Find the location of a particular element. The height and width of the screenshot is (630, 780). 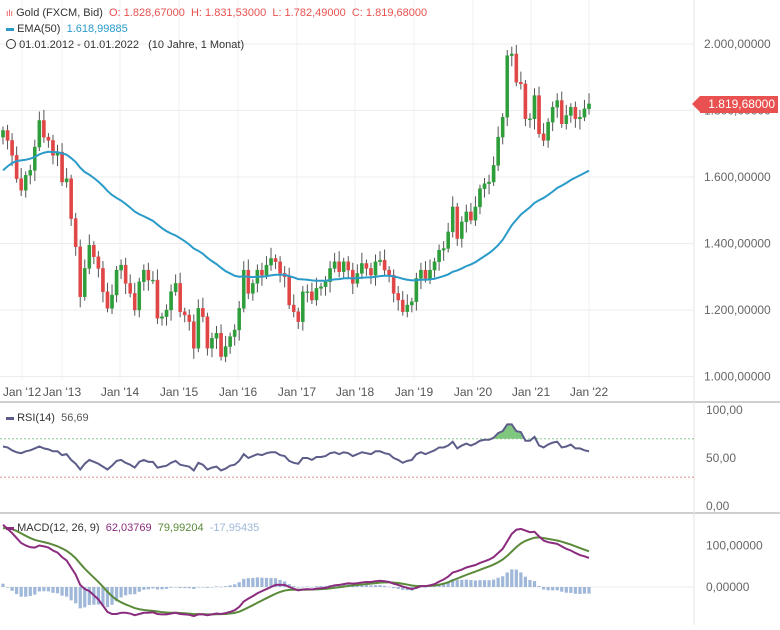

range-detail: (10 Jahre, 1 Monat) is located at coordinates (196, 45).